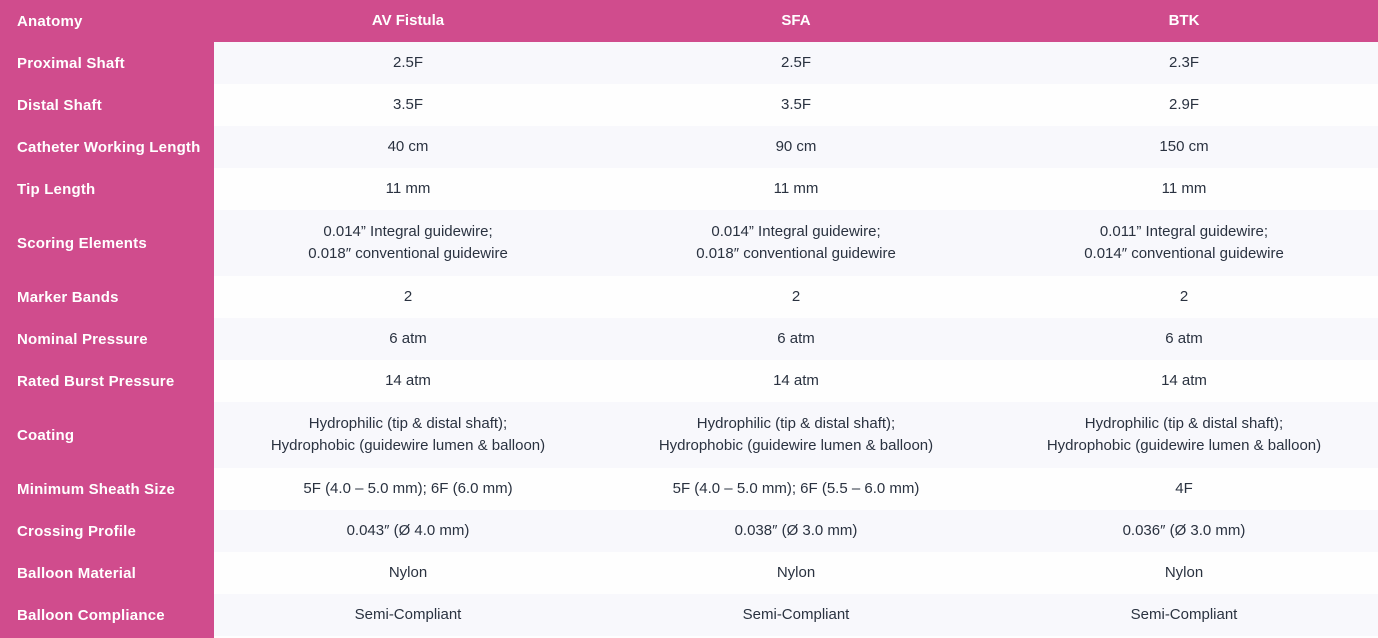 This screenshot has height=638, width=1378. I want to click on table-row-nominal-pressure: Nominal Pressure 6 atm 6 atm 6 atm, so click(689, 339).